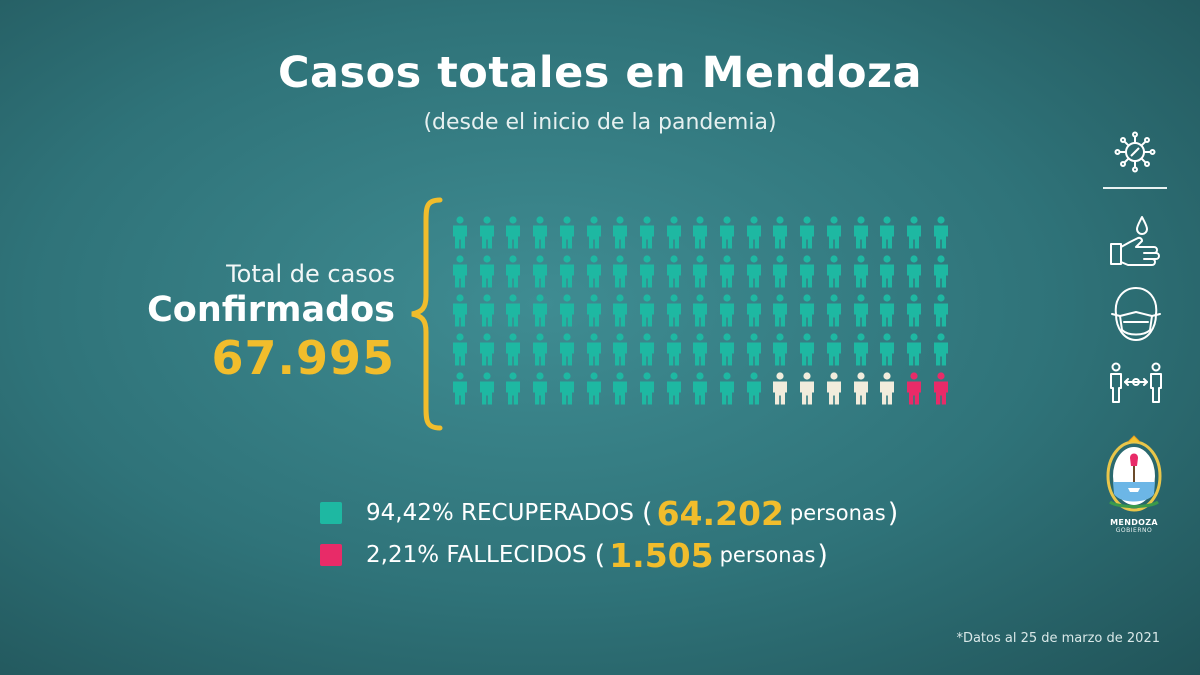  I want to click on logo-name: MENDOZA, so click(1134, 522).